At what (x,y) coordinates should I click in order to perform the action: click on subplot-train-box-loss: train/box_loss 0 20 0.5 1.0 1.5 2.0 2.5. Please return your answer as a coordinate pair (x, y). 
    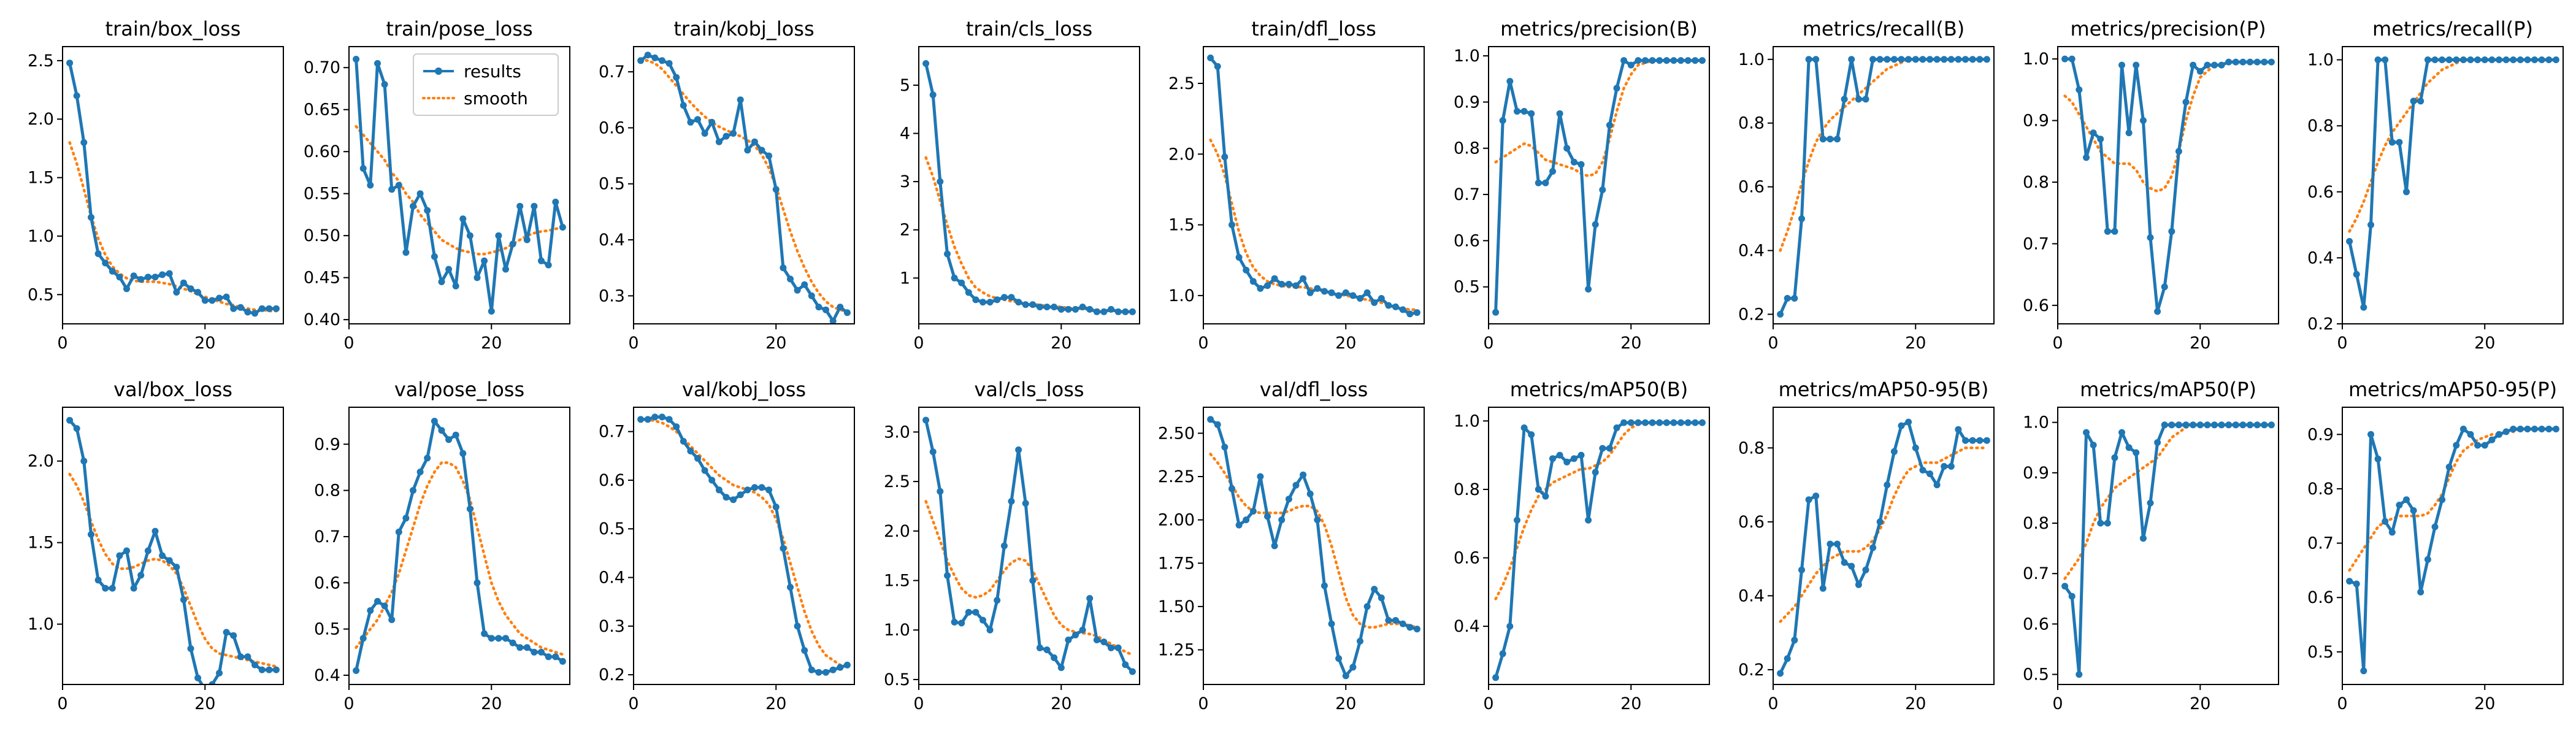
    Looking at the image, I should click on (156, 185).